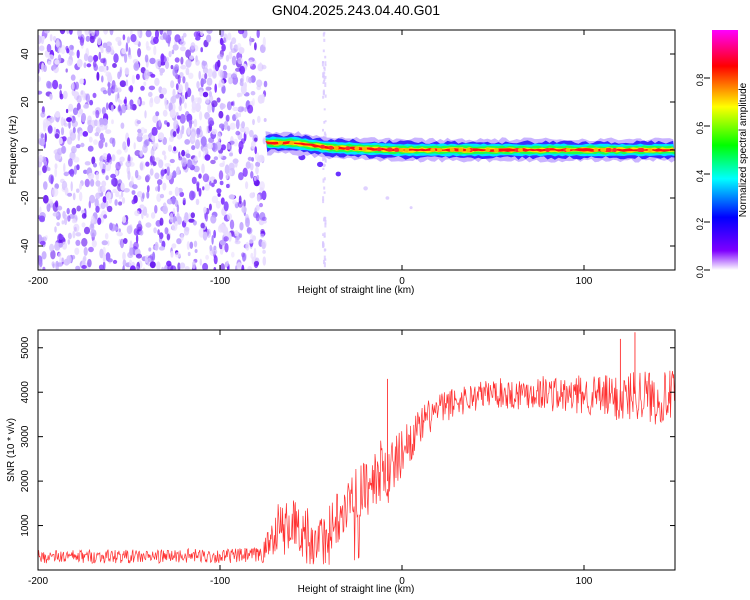 This screenshot has height=600, width=750. What do you see at coordinates (292, 142) in the screenshot?
I see `carrier-node` at bounding box center [292, 142].